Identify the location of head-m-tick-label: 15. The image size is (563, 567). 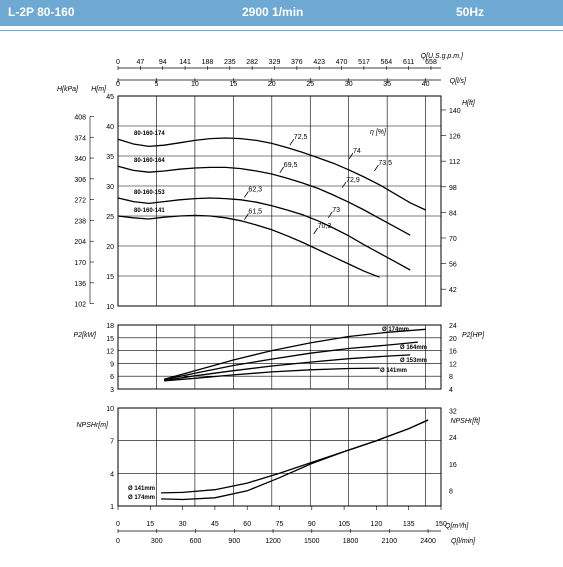
(110, 277).